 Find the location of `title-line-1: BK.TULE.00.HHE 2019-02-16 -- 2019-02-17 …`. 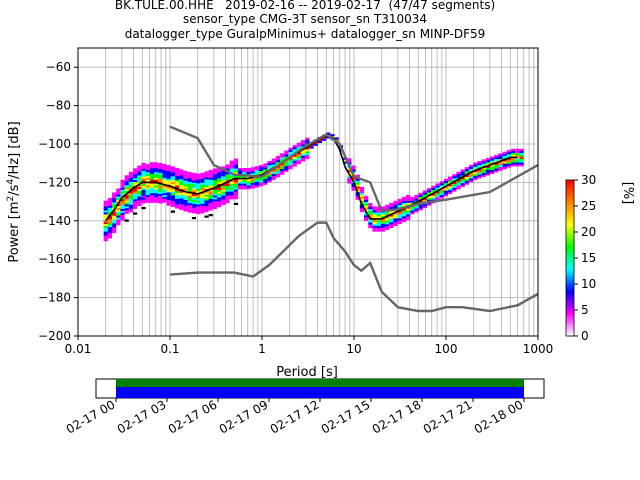

title-line-1: BK.TULE.00.HHE 2019-02-16 -- 2019-02-17 … is located at coordinates (305, 6).